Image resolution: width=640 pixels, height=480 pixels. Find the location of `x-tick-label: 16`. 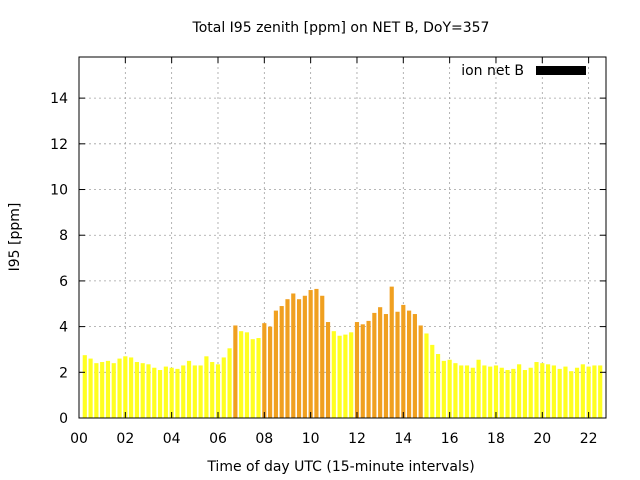

x-tick-label: 16 is located at coordinates (450, 439).